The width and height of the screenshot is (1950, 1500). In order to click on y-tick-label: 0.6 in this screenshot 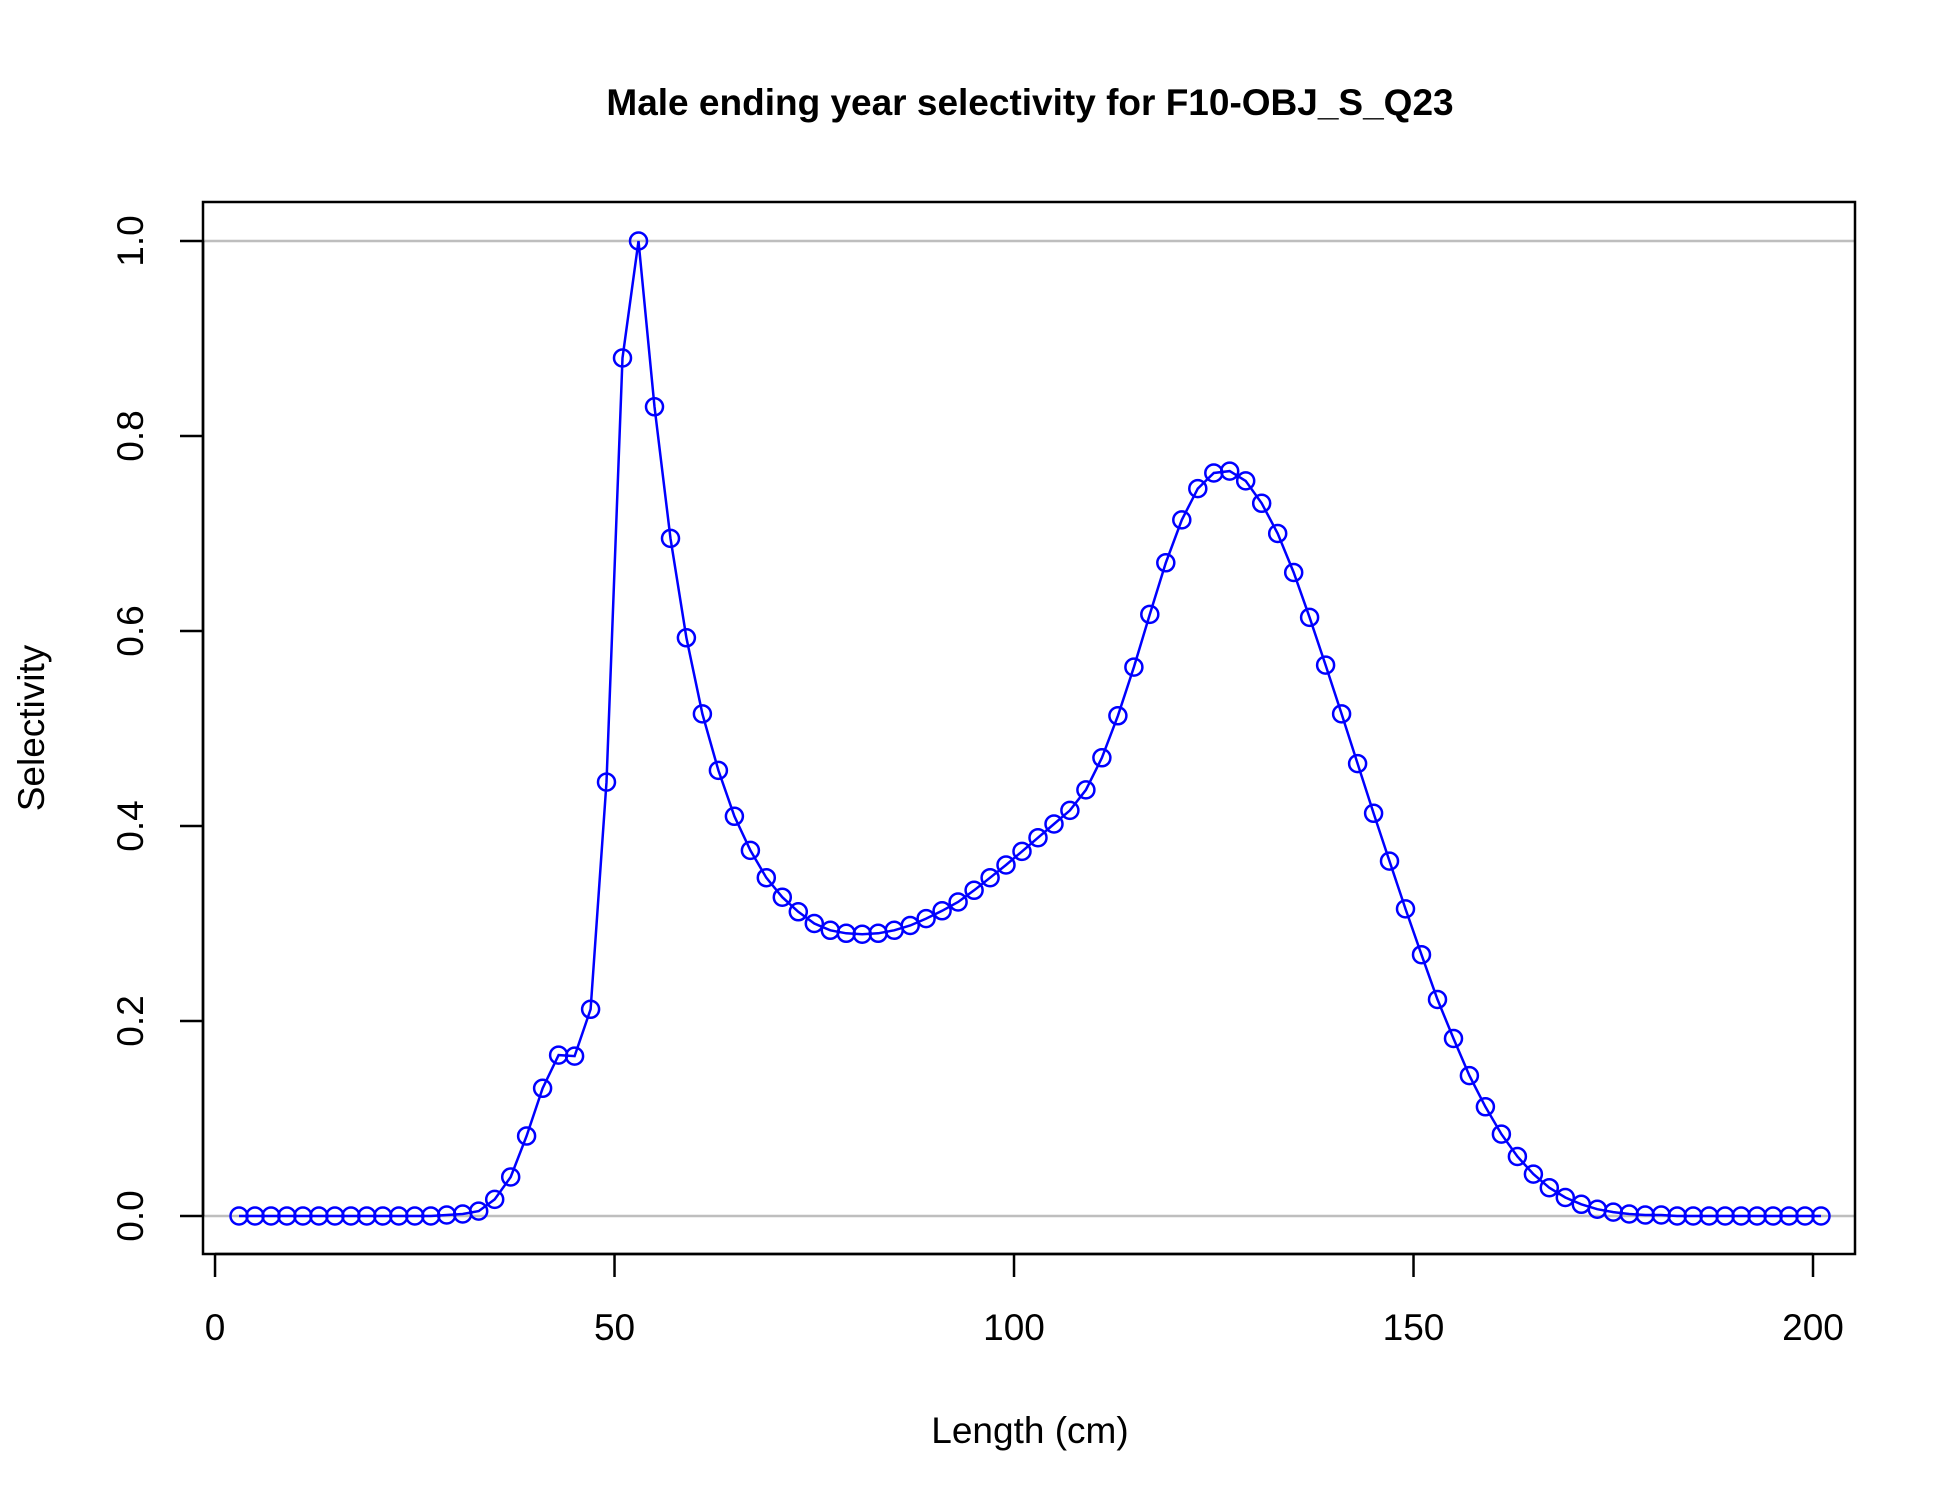, I will do `click(130, 630)`.